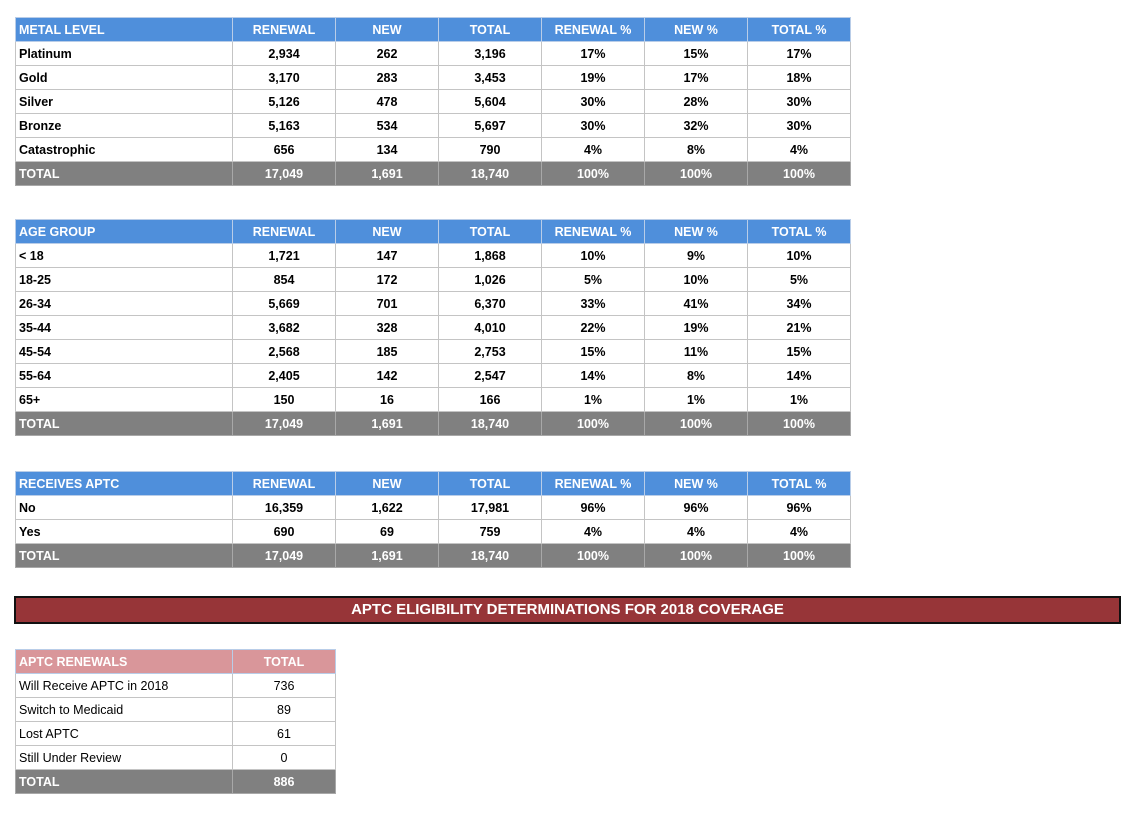 This screenshot has height=815, width=1129. I want to click on table-cell: 5,163, so click(284, 125).